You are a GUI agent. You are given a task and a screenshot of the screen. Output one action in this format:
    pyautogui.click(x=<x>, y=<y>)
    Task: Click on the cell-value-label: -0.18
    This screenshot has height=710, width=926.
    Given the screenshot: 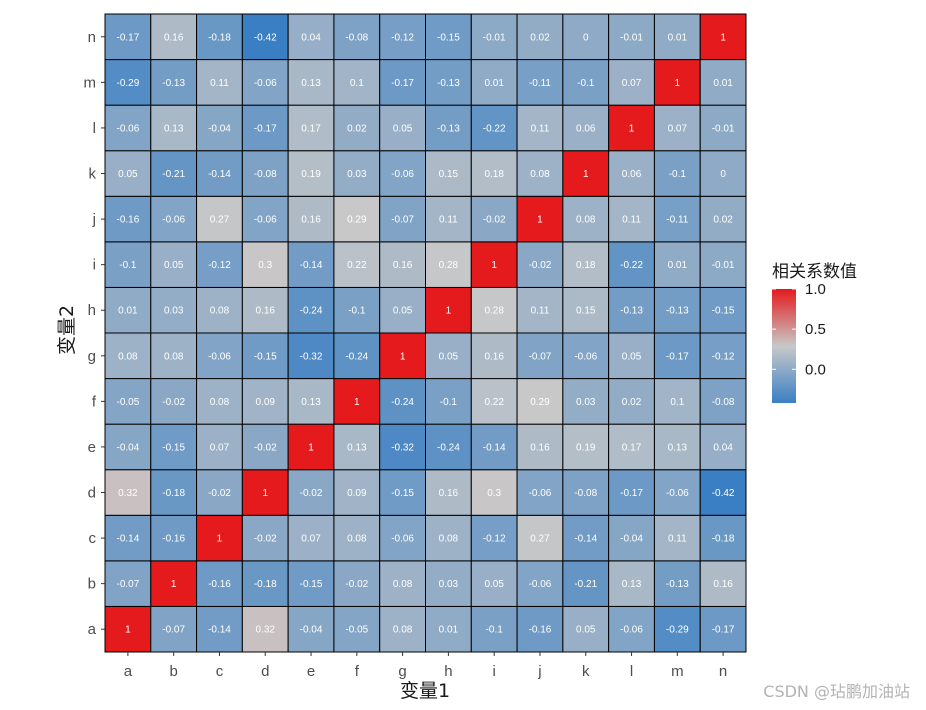 What is the action you would take?
    pyautogui.click(x=723, y=539)
    